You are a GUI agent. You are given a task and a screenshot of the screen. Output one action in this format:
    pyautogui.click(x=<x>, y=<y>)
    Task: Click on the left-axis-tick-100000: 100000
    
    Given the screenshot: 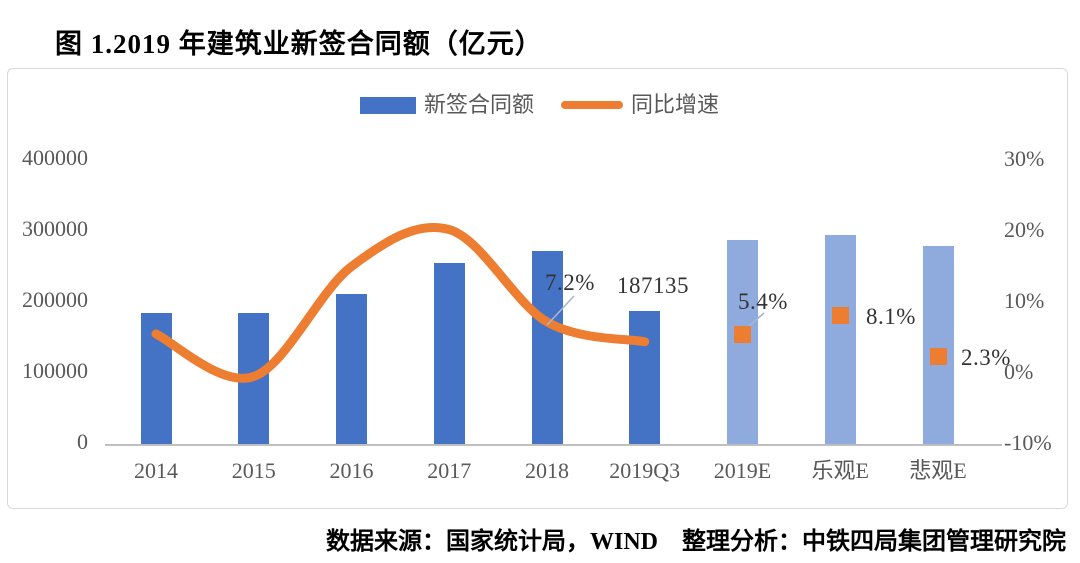 What is the action you would take?
    pyautogui.click(x=55, y=370)
    